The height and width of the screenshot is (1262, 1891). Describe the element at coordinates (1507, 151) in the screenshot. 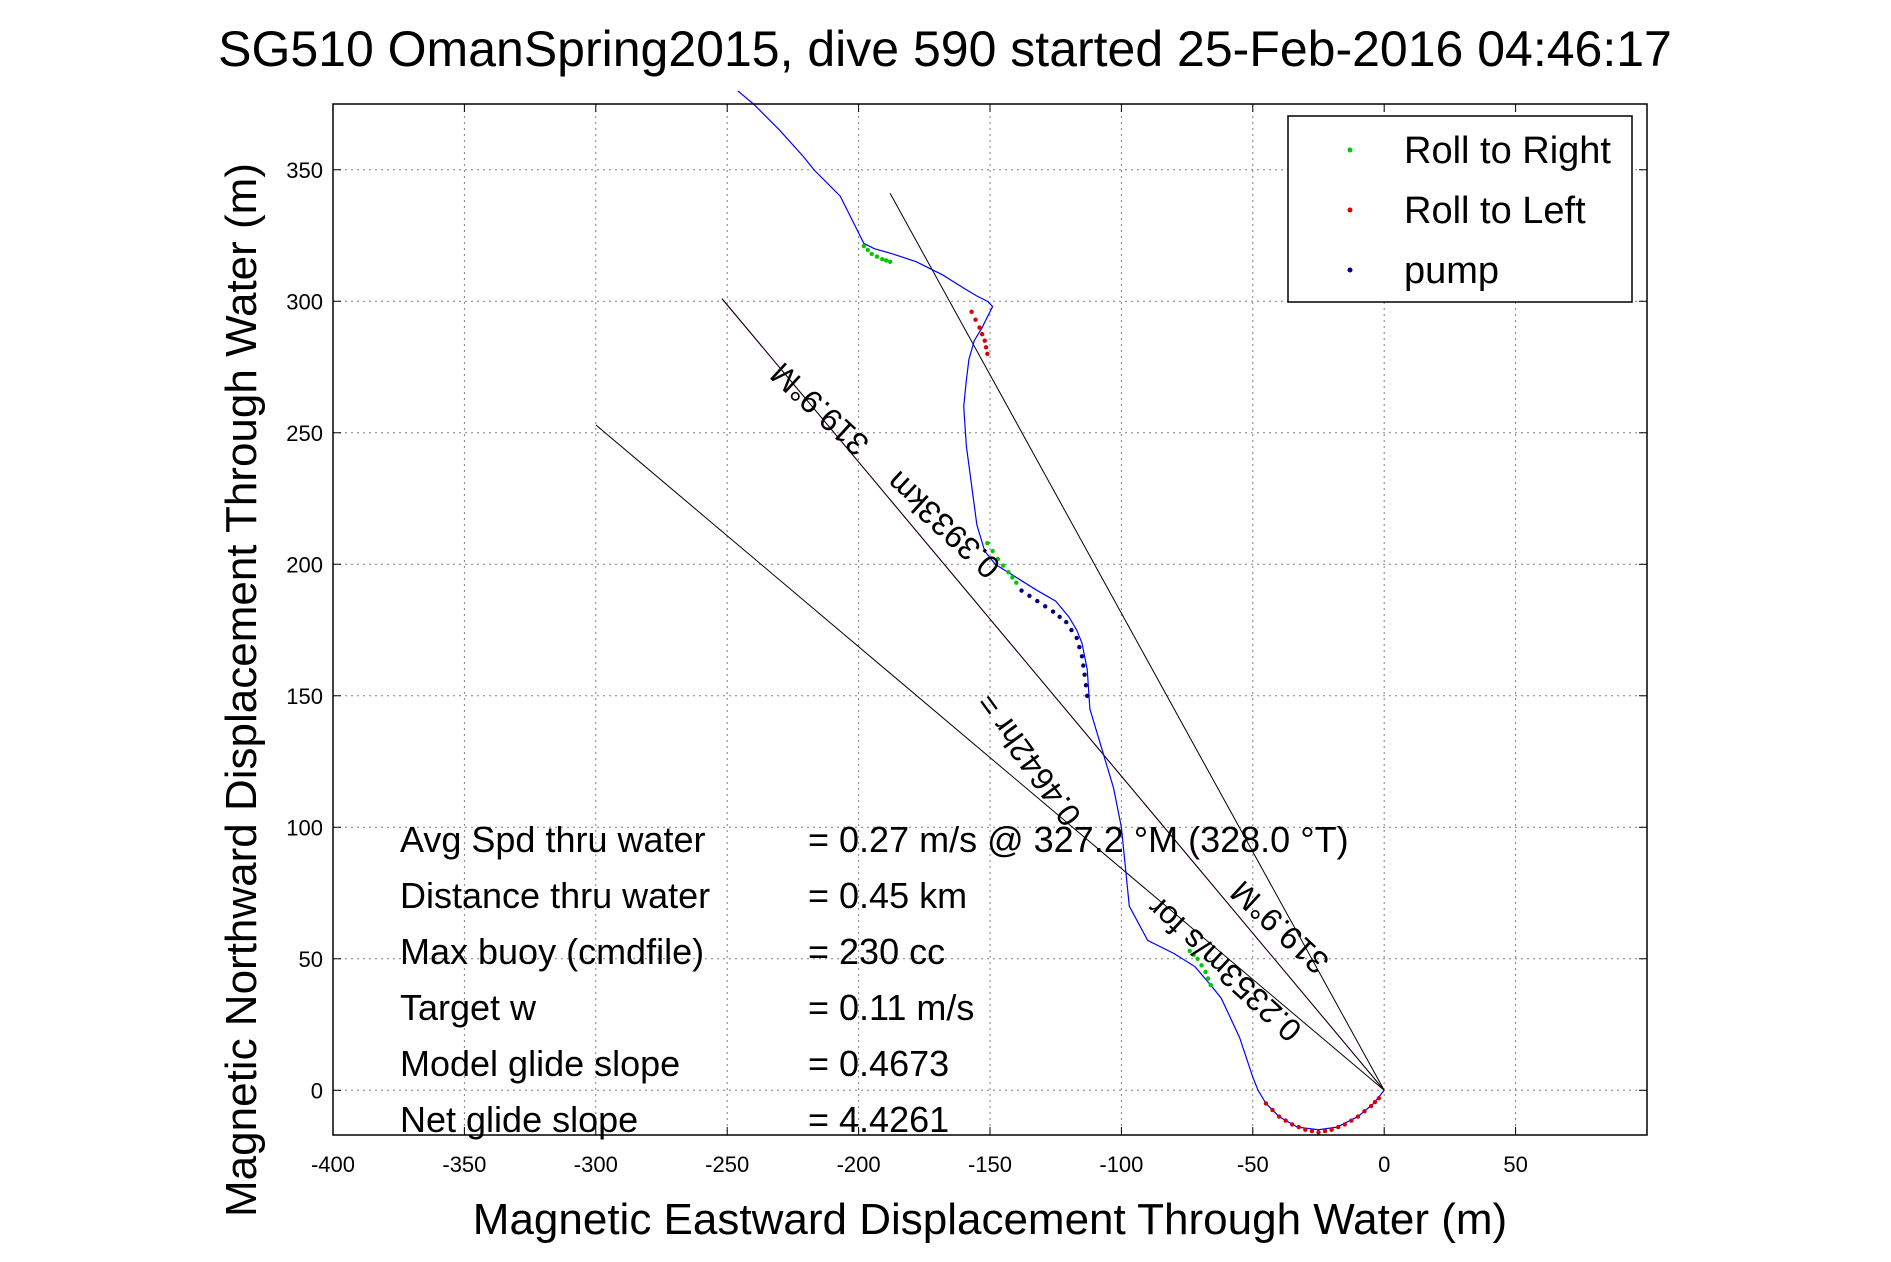

I see `legend-label: Roll to Right` at that location.